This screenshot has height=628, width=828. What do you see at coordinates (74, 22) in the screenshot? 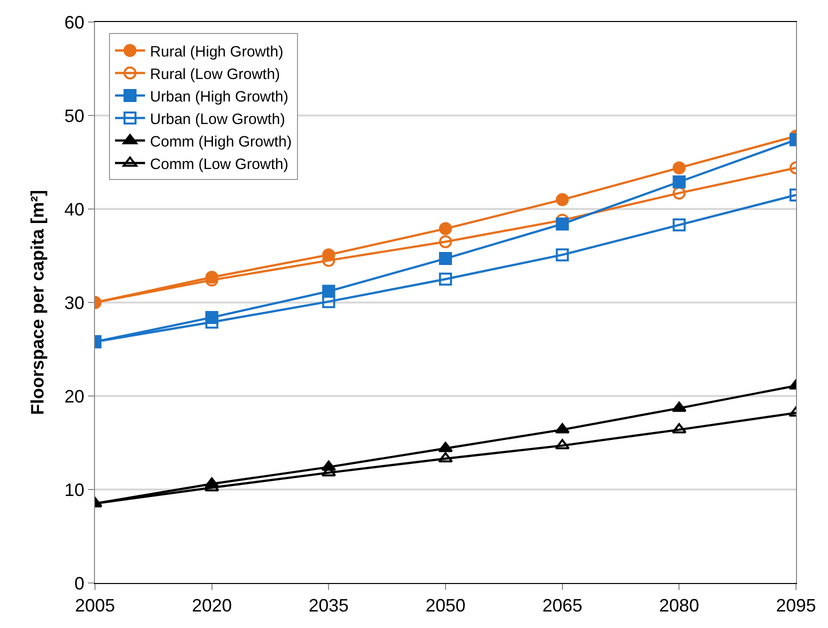
I see `y-tick-label: 60` at bounding box center [74, 22].